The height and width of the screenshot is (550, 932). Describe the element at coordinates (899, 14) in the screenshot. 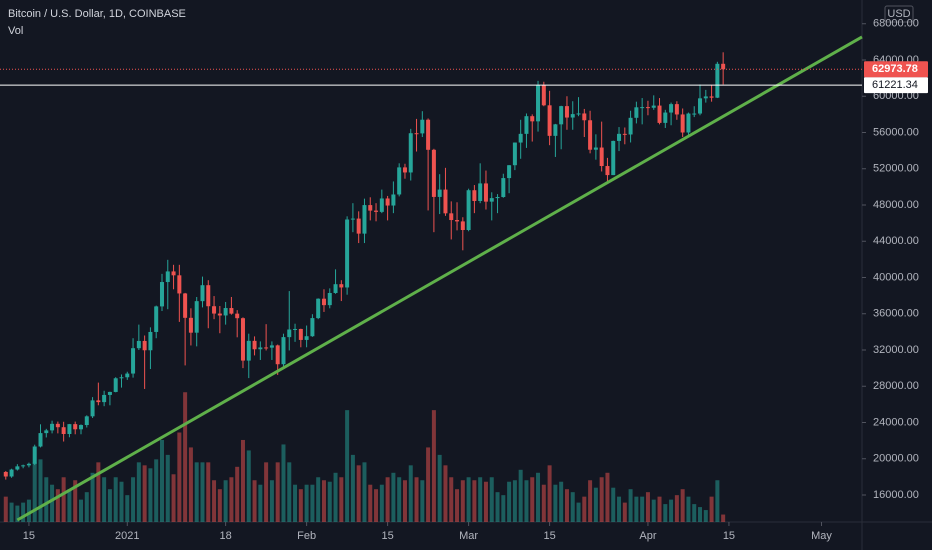

I see `currency-box` at that location.